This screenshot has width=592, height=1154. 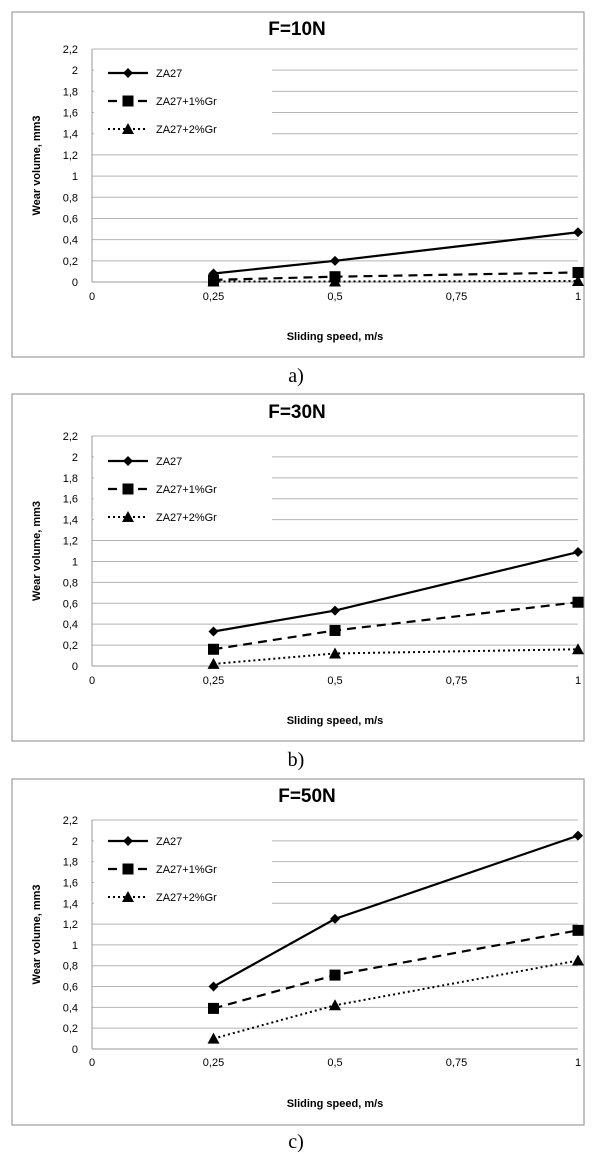 I want to click on panel-caption: a), so click(x=296, y=376).